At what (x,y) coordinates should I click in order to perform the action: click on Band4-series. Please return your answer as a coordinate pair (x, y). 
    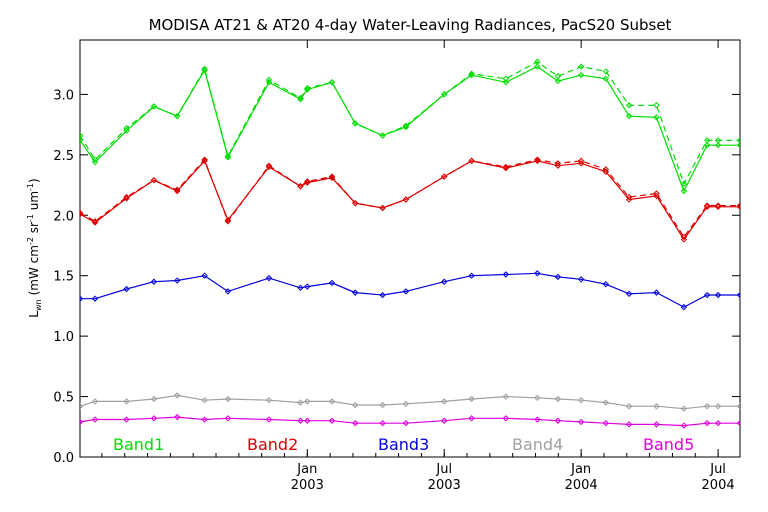
    Looking at the image, I should click on (410, 402).